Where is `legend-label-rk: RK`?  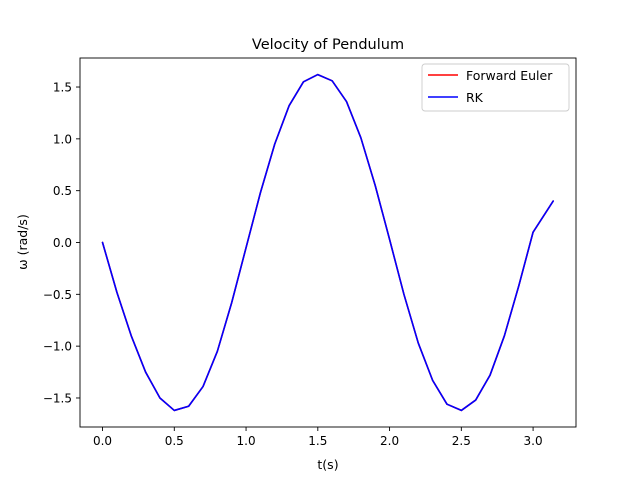 legend-label-rk: RK is located at coordinates (475, 97).